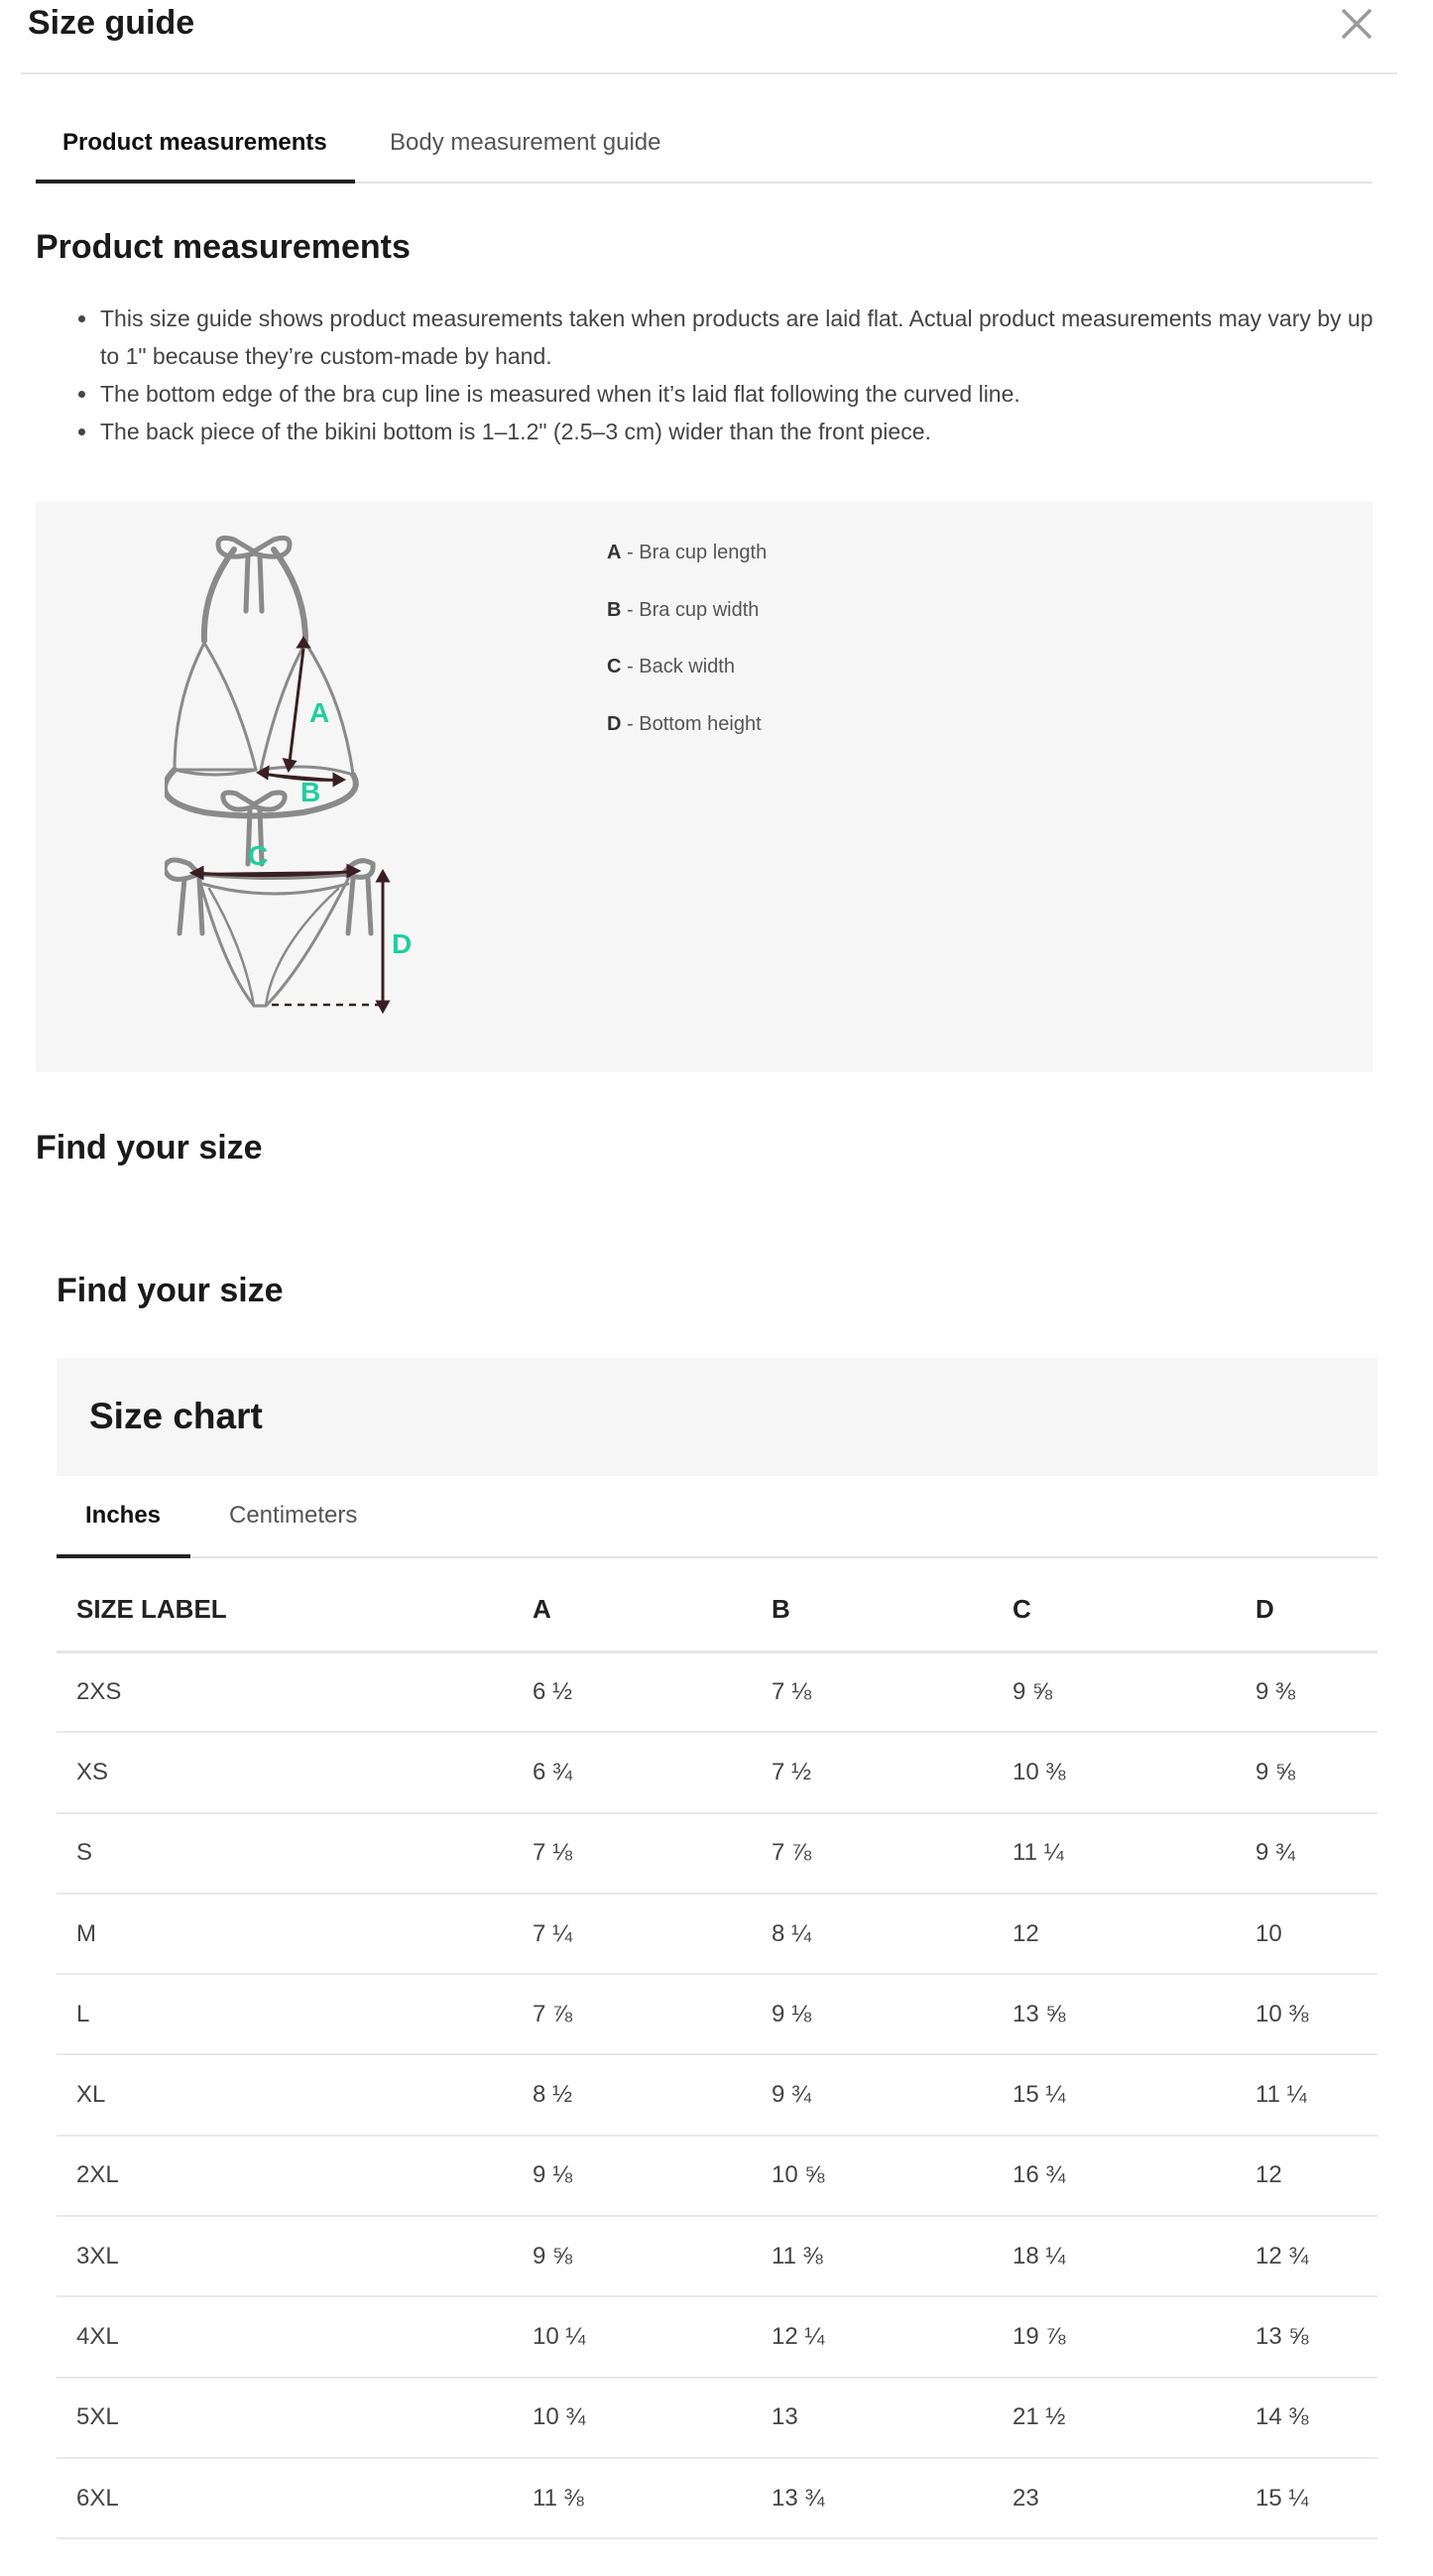 Image resolution: width=1433 pixels, height=2576 pixels. What do you see at coordinates (683, 609) in the screenshot?
I see `legend-item: B - Bra cup width` at bounding box center [683, 609].